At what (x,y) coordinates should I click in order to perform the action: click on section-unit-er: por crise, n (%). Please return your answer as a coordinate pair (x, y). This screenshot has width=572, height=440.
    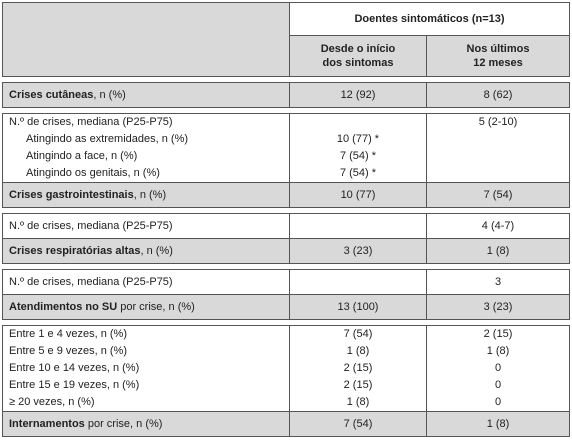
    Looking at the image, I should click on (156, 307).